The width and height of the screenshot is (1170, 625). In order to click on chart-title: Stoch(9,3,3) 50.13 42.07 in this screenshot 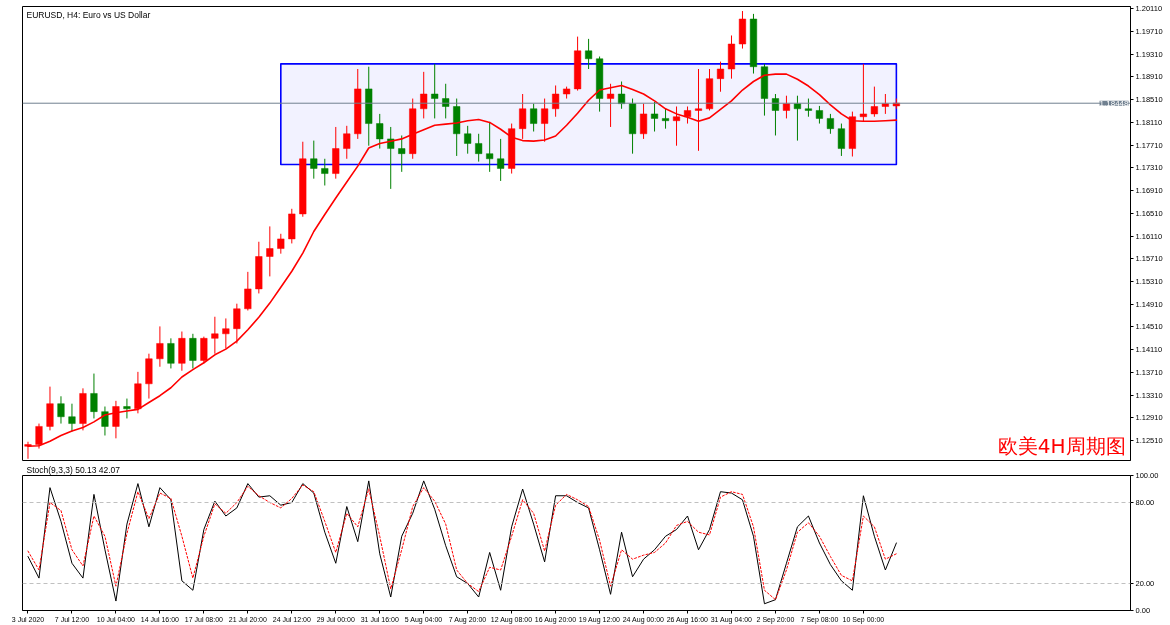, I will do `click(73, 470)`.